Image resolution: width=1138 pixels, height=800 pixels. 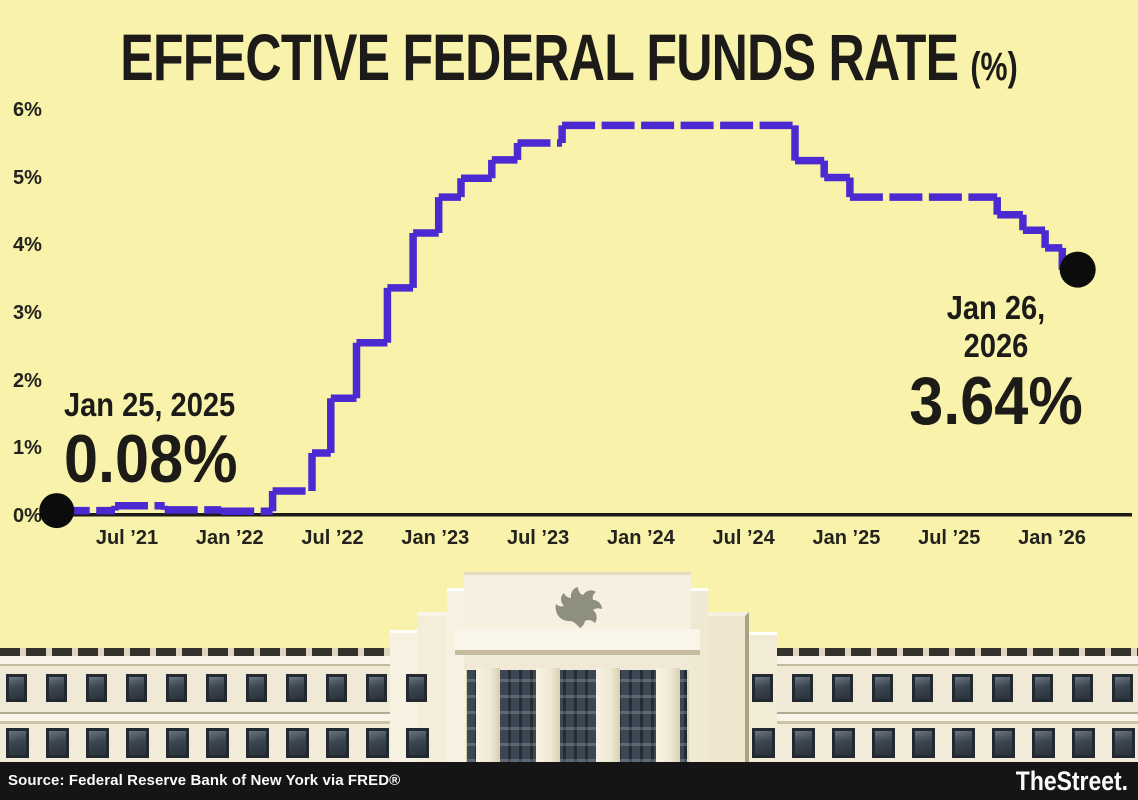 I want to click on y-tick-label: 4%, so click(x=27, y=245).